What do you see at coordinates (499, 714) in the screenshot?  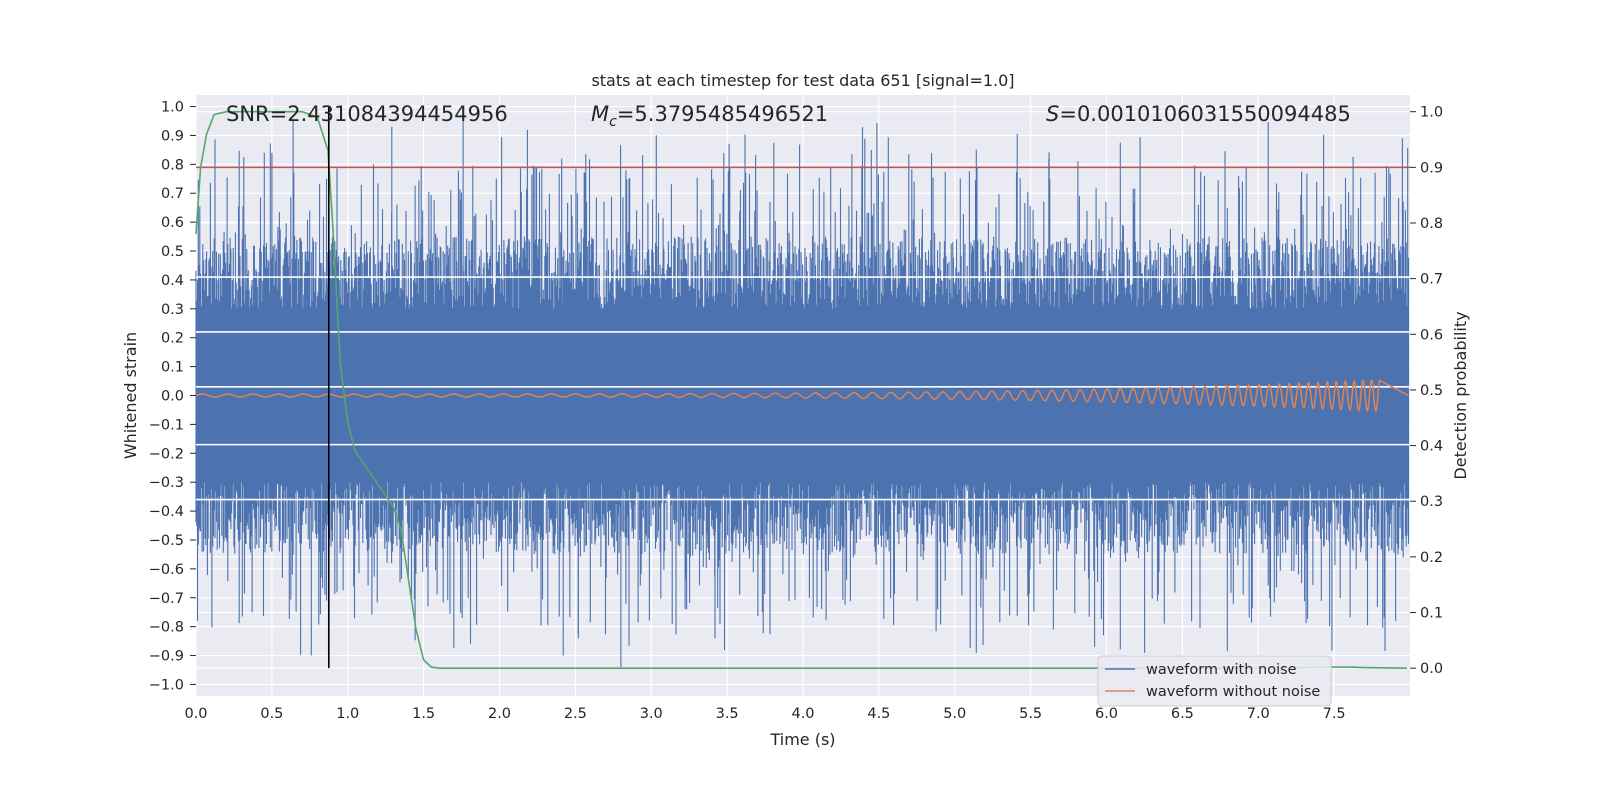 I see `x-tick-label: 2.0` at bounding box center [499, 714].